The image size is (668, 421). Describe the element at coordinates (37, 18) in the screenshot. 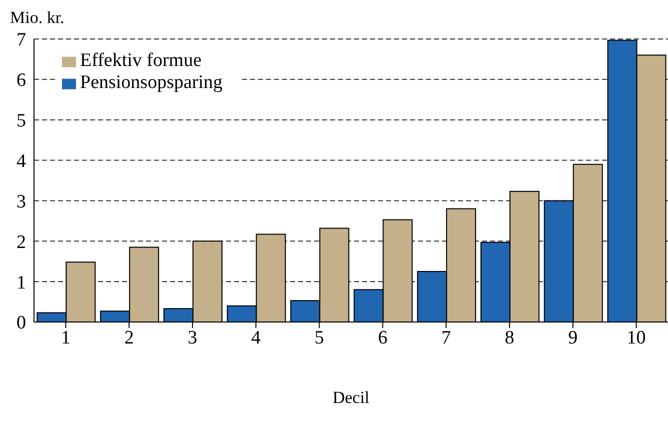

I see `y-axis-title: Mio. kr.` at that location.